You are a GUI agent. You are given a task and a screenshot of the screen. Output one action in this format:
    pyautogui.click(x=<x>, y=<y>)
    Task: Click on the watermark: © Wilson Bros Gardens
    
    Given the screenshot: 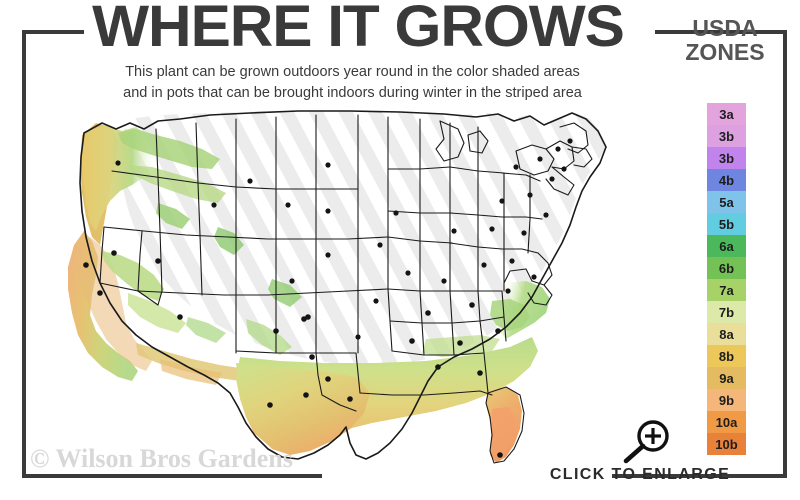 What is the action you would take?
    pyautogui.click(x=161, y=458)
    